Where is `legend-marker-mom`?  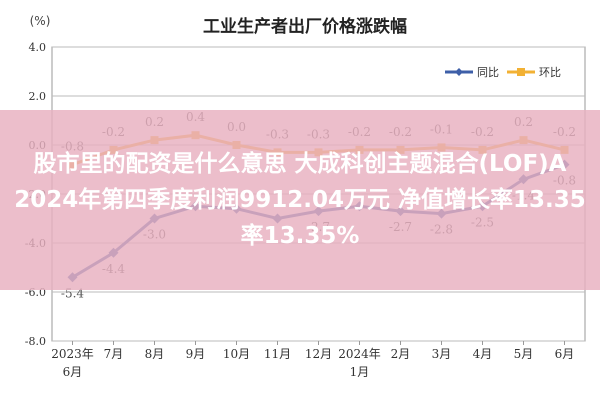
legend-marker-mom is located at coordinates (521, 72).